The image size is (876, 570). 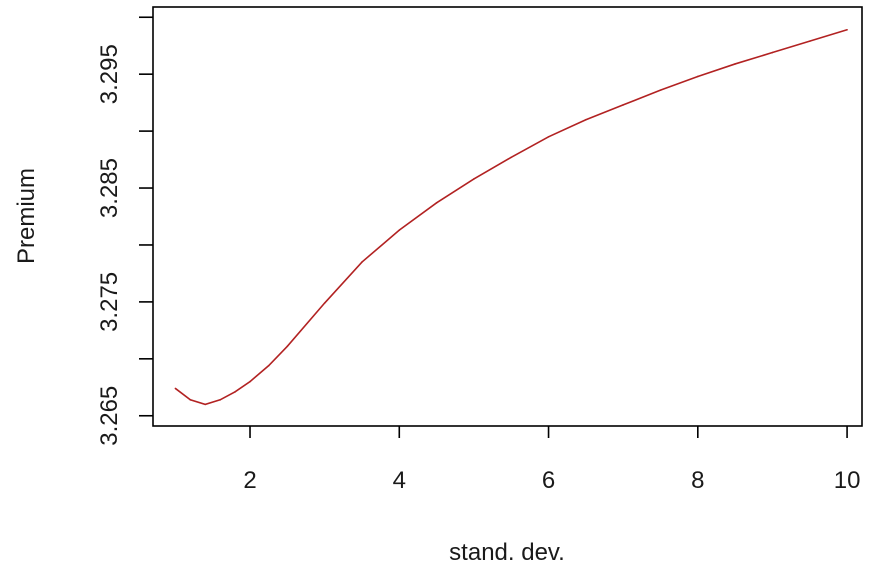 I want to click on x-tick-label: 6, so click(x=548, y=480).